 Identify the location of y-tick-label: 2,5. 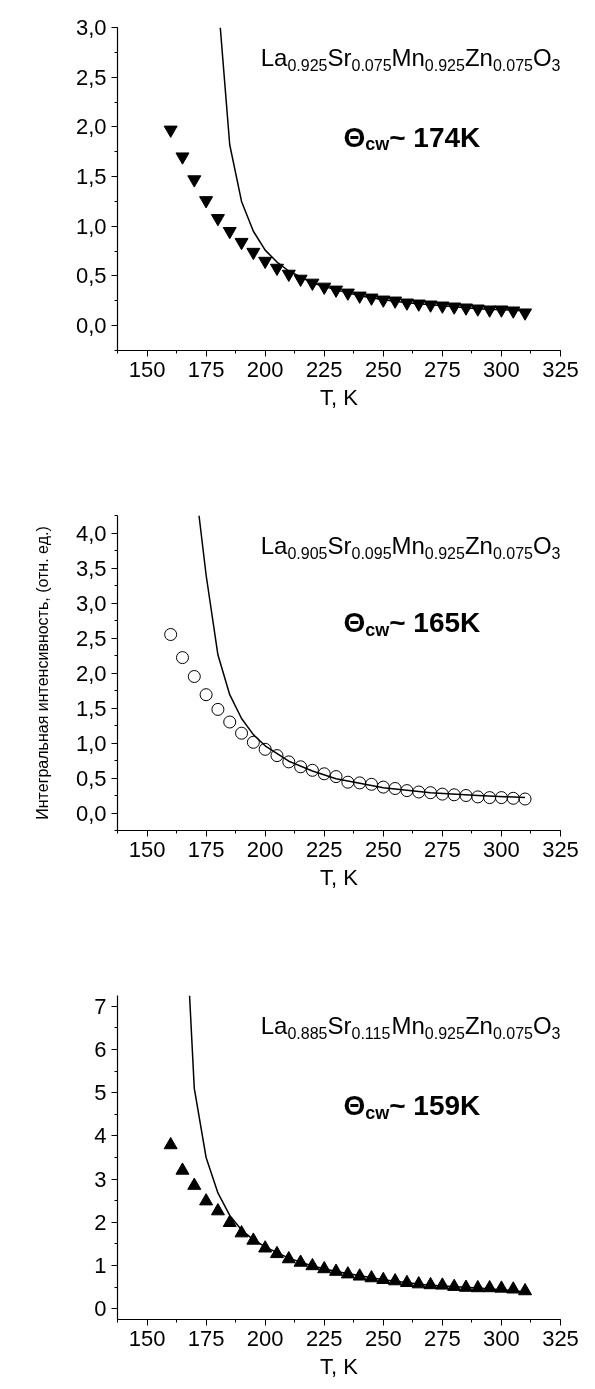
(91, 638).